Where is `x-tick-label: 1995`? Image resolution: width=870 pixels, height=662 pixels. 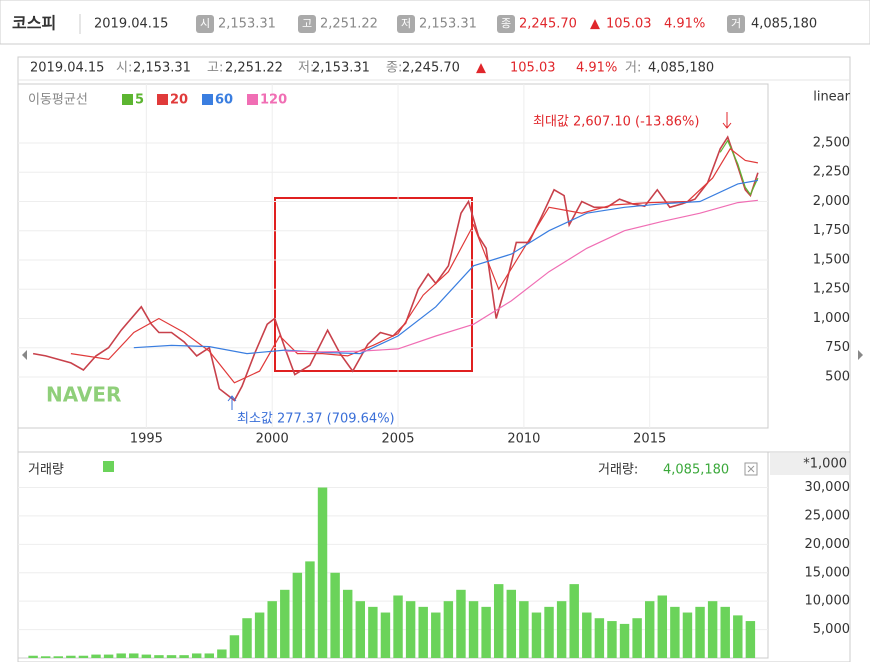
x-tick-label: 1995 is located at coordinates (146, 439).